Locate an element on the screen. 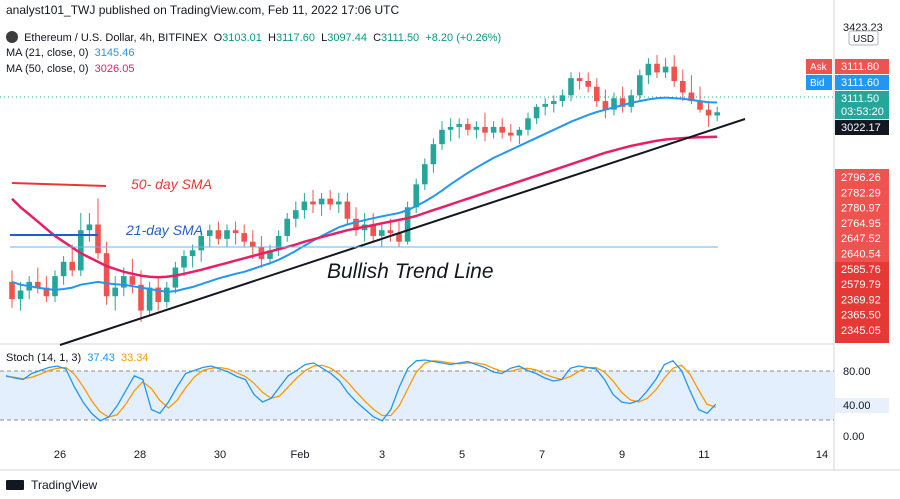 This screenshot has width=900, height=499. stoch-k-line is located at coordinates (361, 390).